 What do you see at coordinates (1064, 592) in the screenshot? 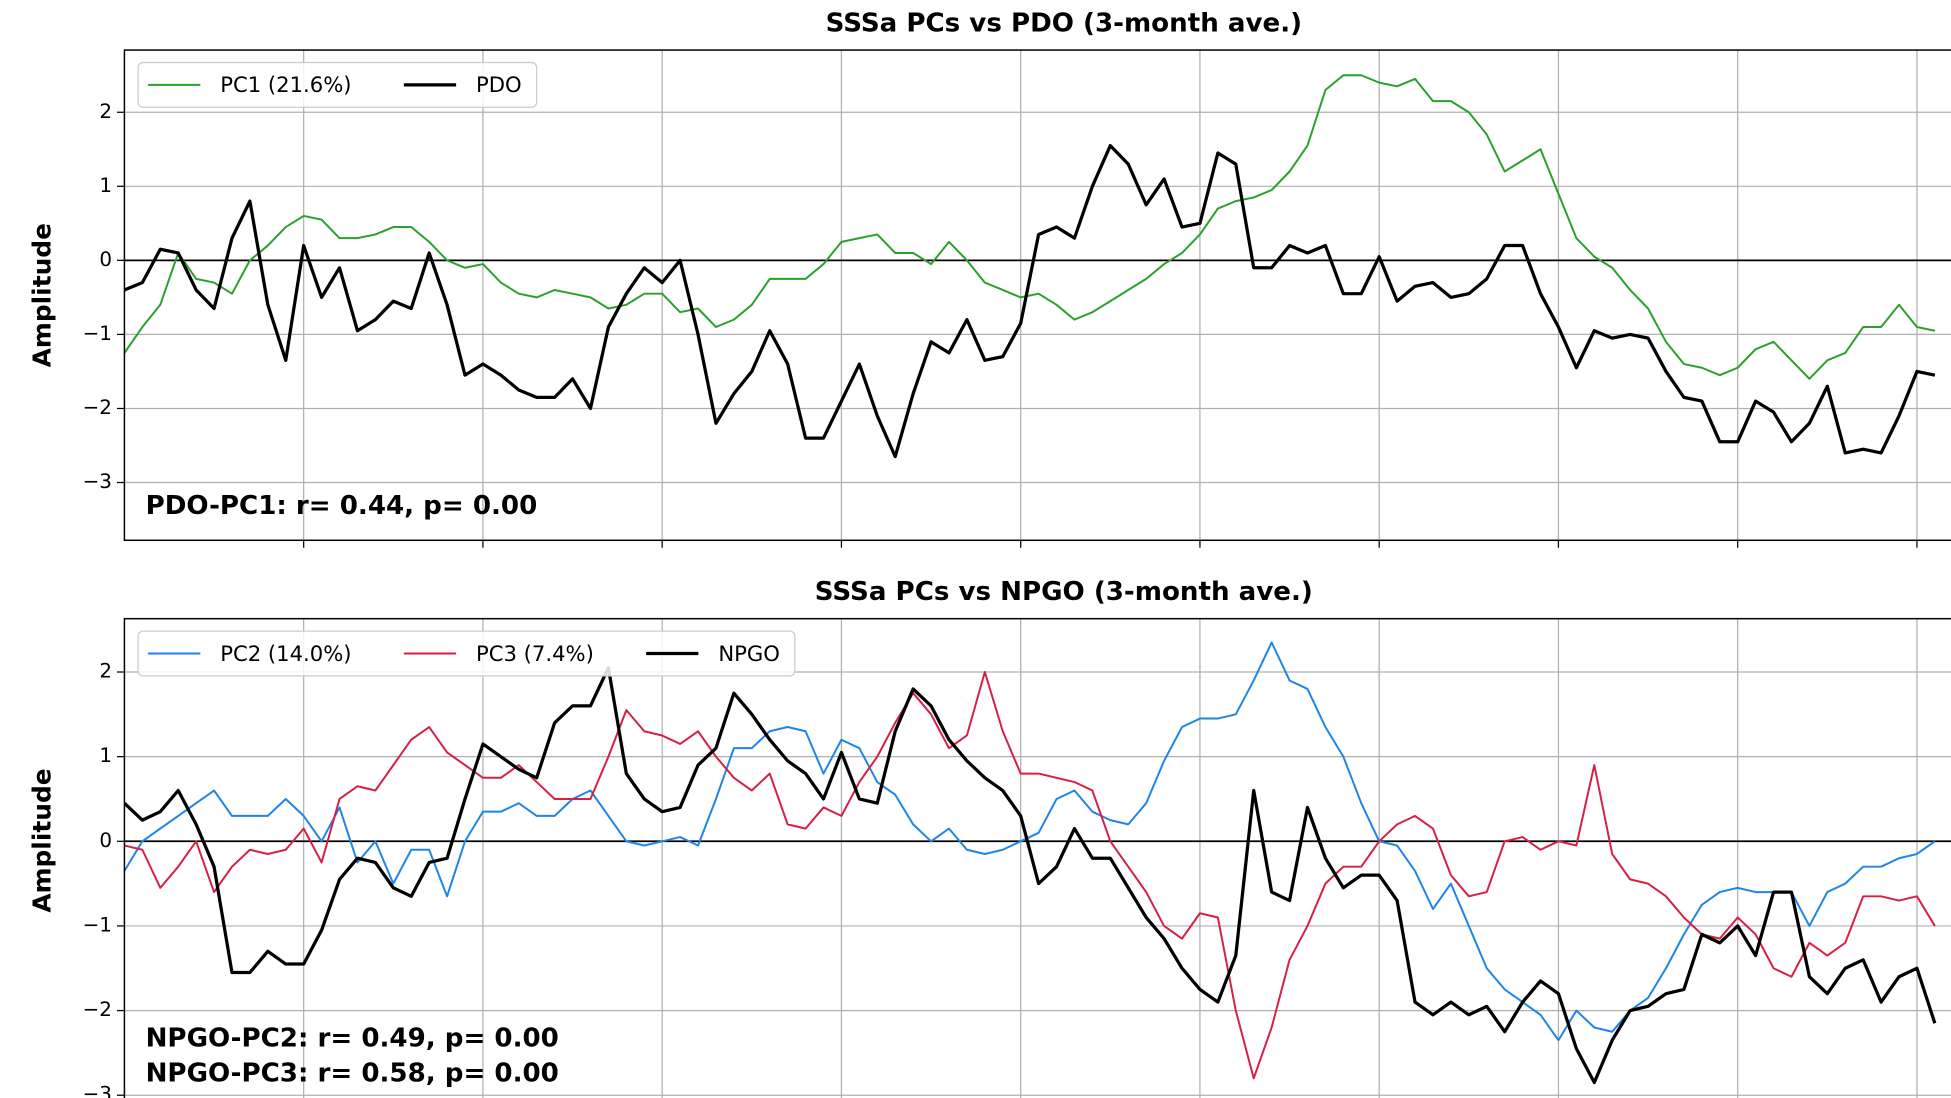
I see `chart-title: SSSa PCs vs NPGO (3-month ave.)` at bounding box center [1064, 592].